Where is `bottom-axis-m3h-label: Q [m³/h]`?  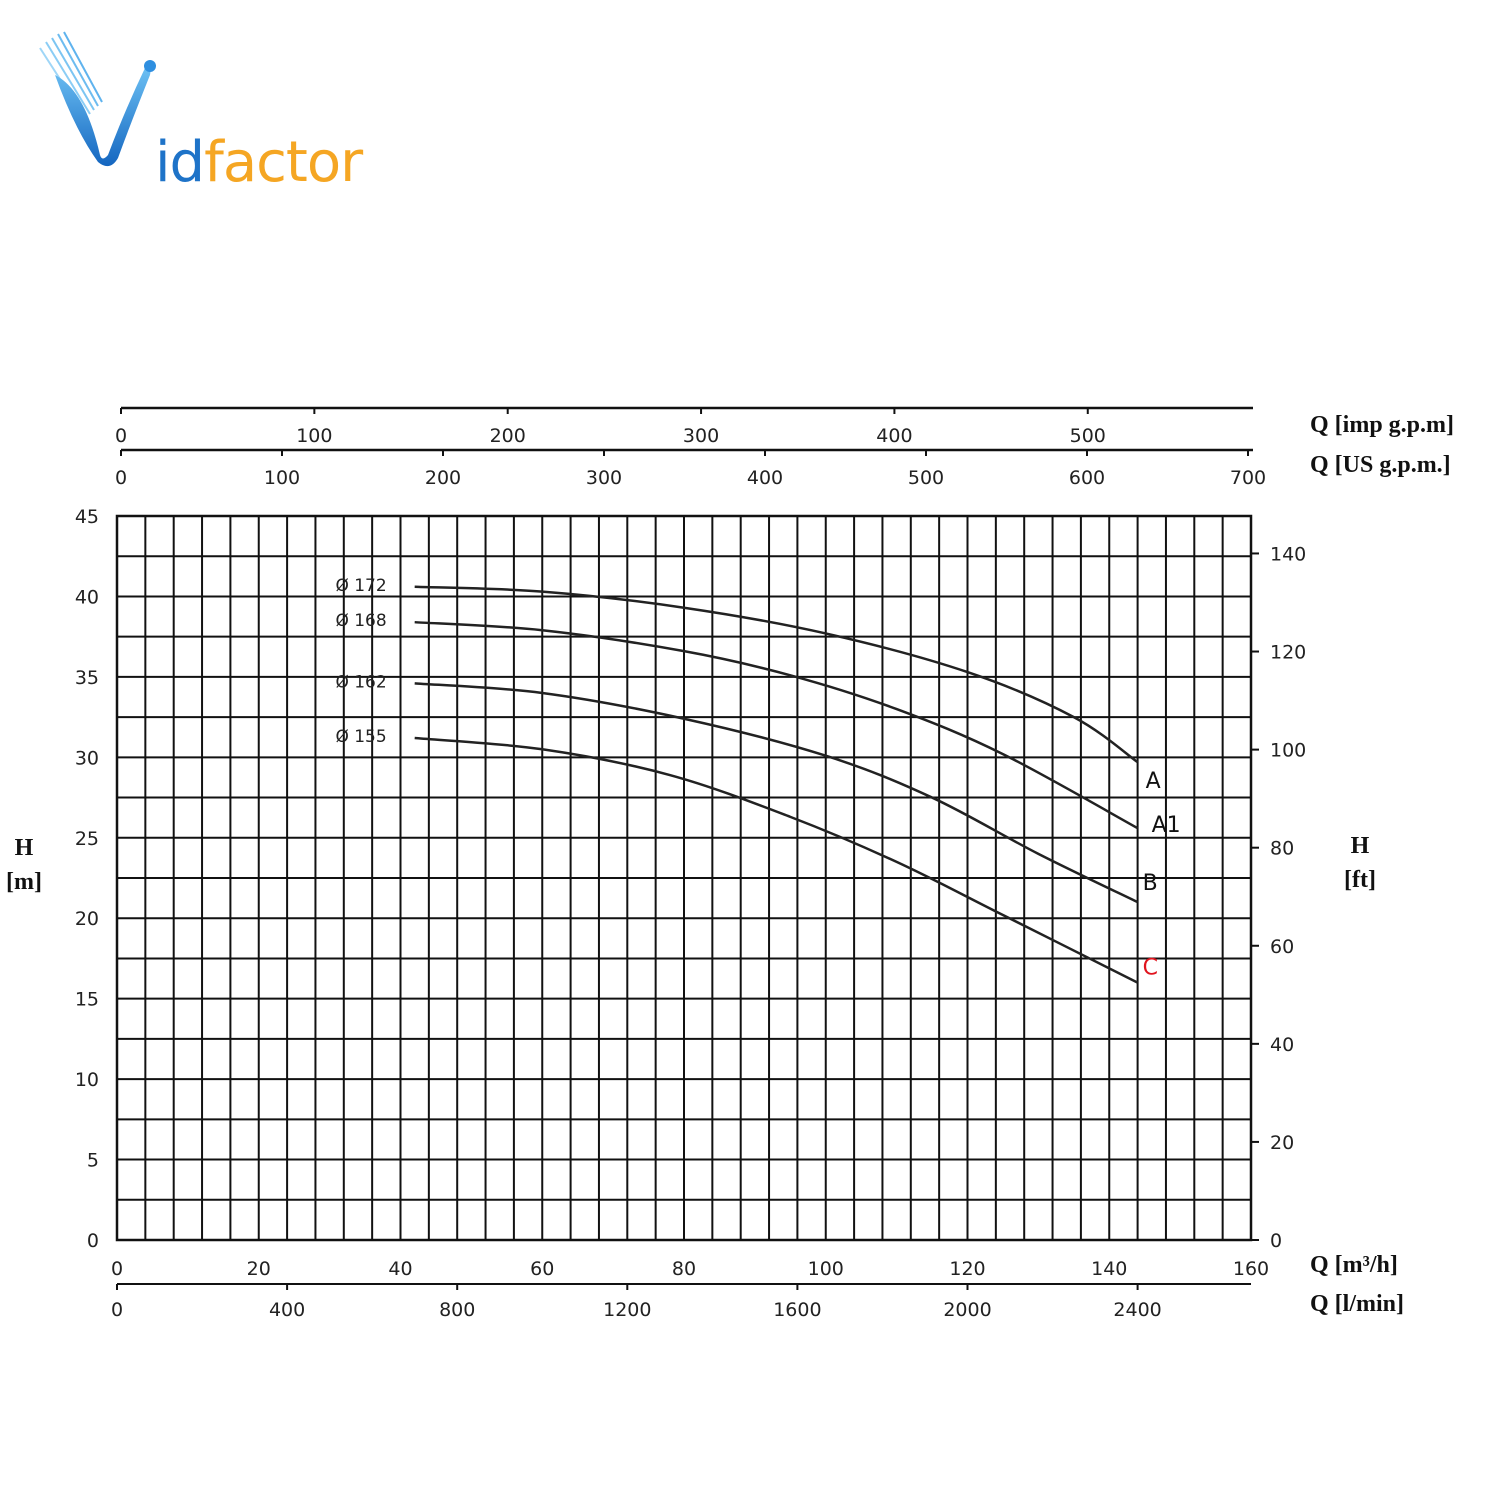 bottom-axis-m3h-label: Q [m³/h] is located at coordinates (1354, 1265).